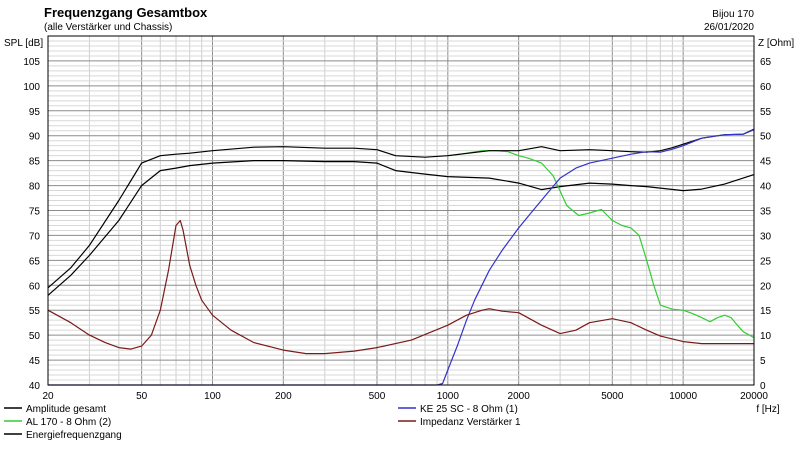  I want to click on legend-entry: Energiefrequenzgang, so click(74, 435).